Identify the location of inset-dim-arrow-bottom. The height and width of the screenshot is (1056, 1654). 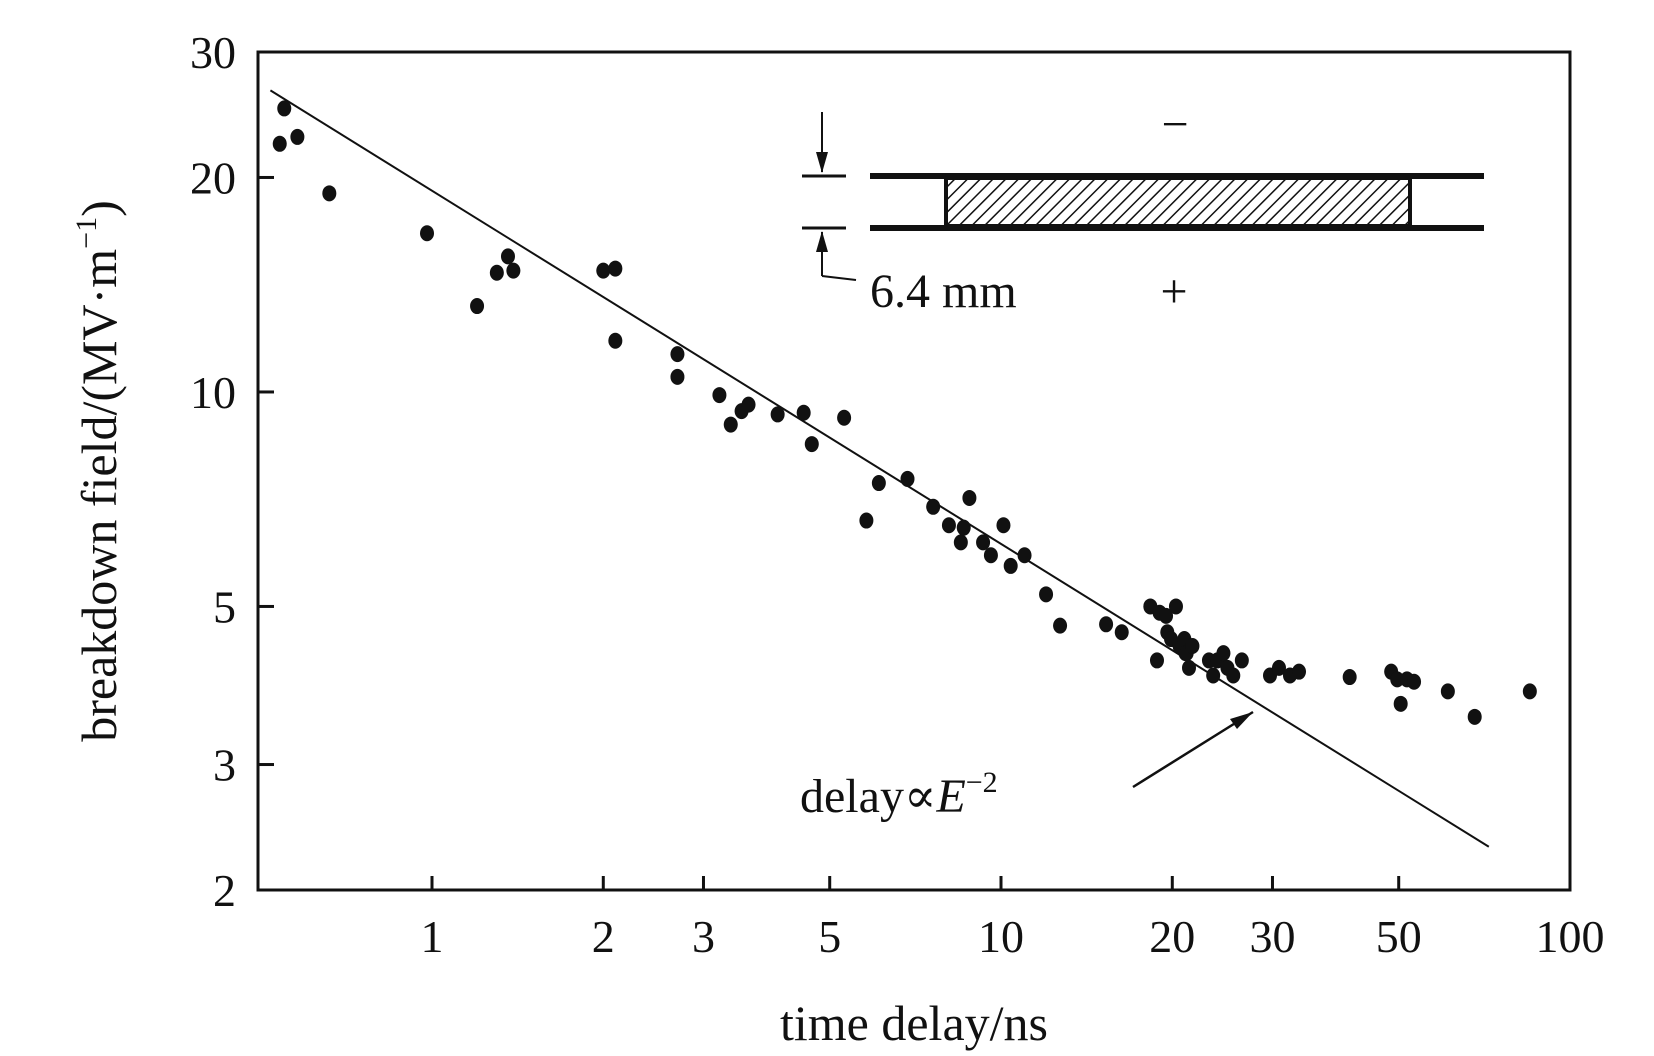
(822, 241).